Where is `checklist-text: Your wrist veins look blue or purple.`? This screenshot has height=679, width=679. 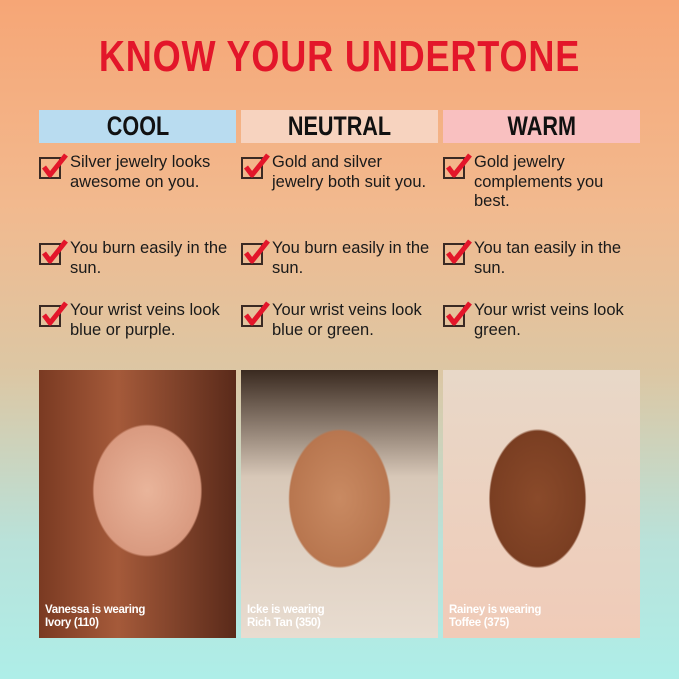
checklist-text: Your wrist veins look blue or purple. is located at coordinates (145, 320).